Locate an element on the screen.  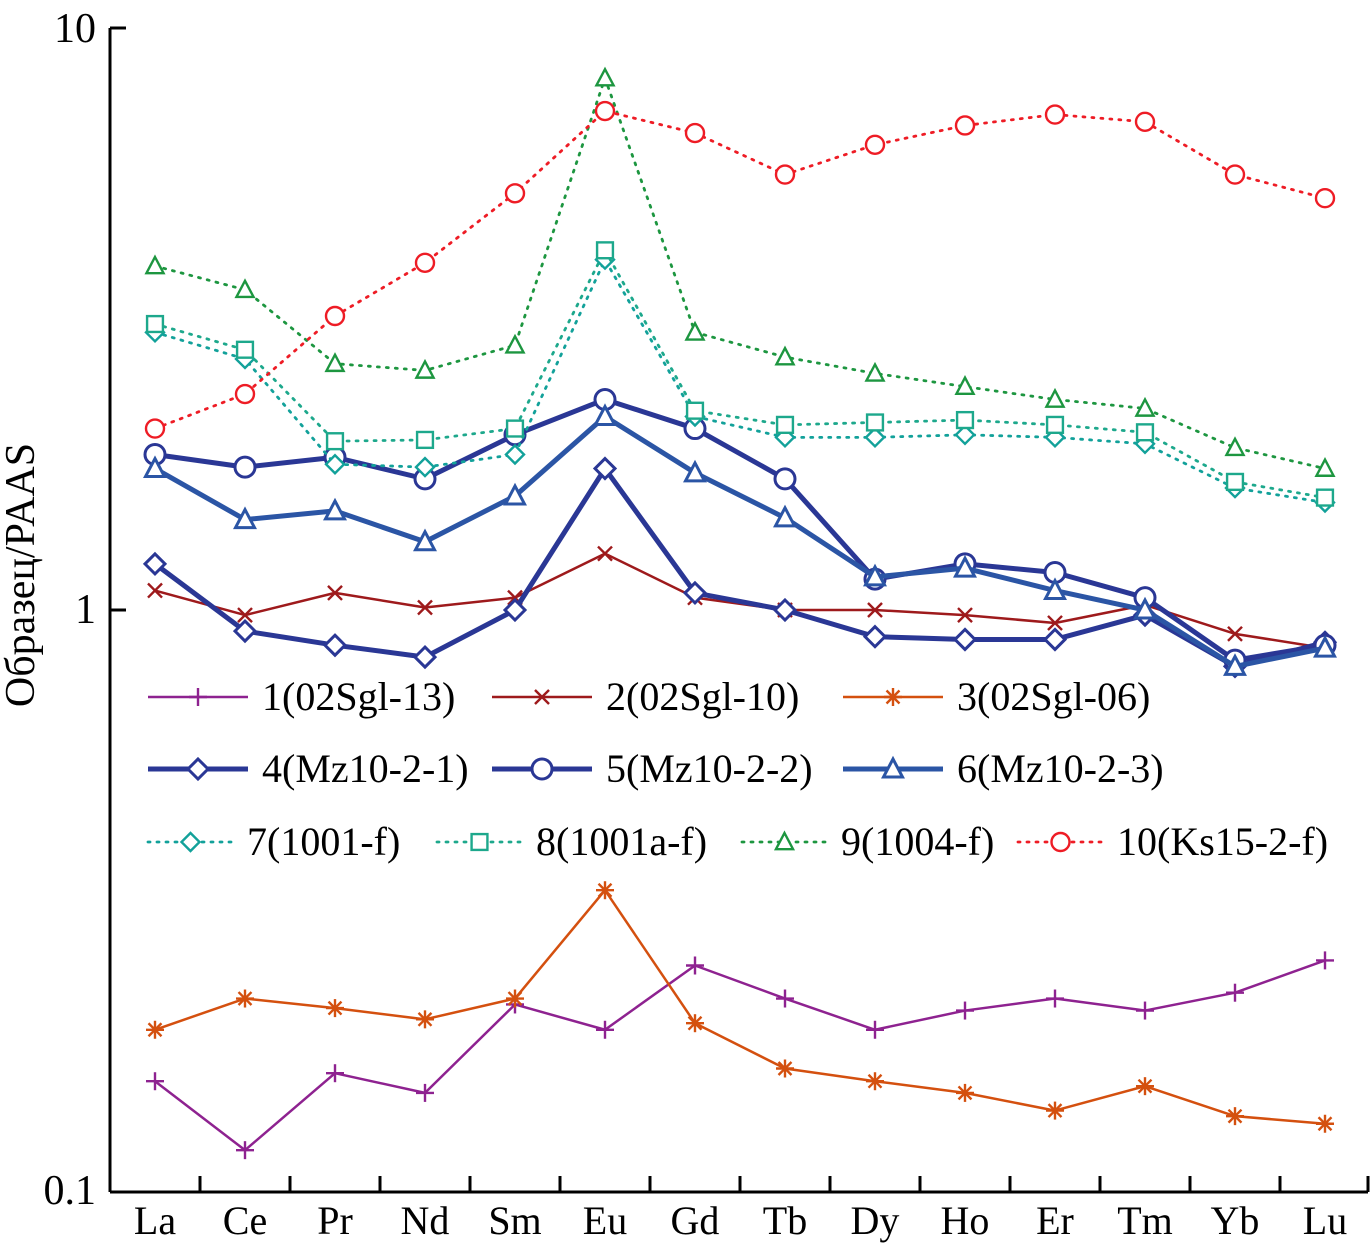
legend-label-6(Mz10-2-3): 6(Mz10-2-3) is located at coordinates (1060, 768).